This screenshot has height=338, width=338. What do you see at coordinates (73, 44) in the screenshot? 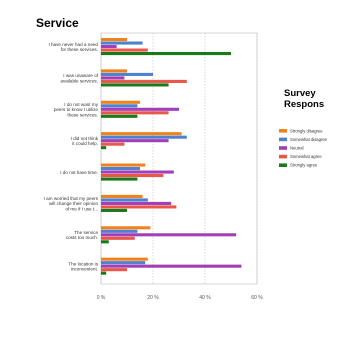
I see `category-label: I have never had a need` at bounding box center [73, 44].